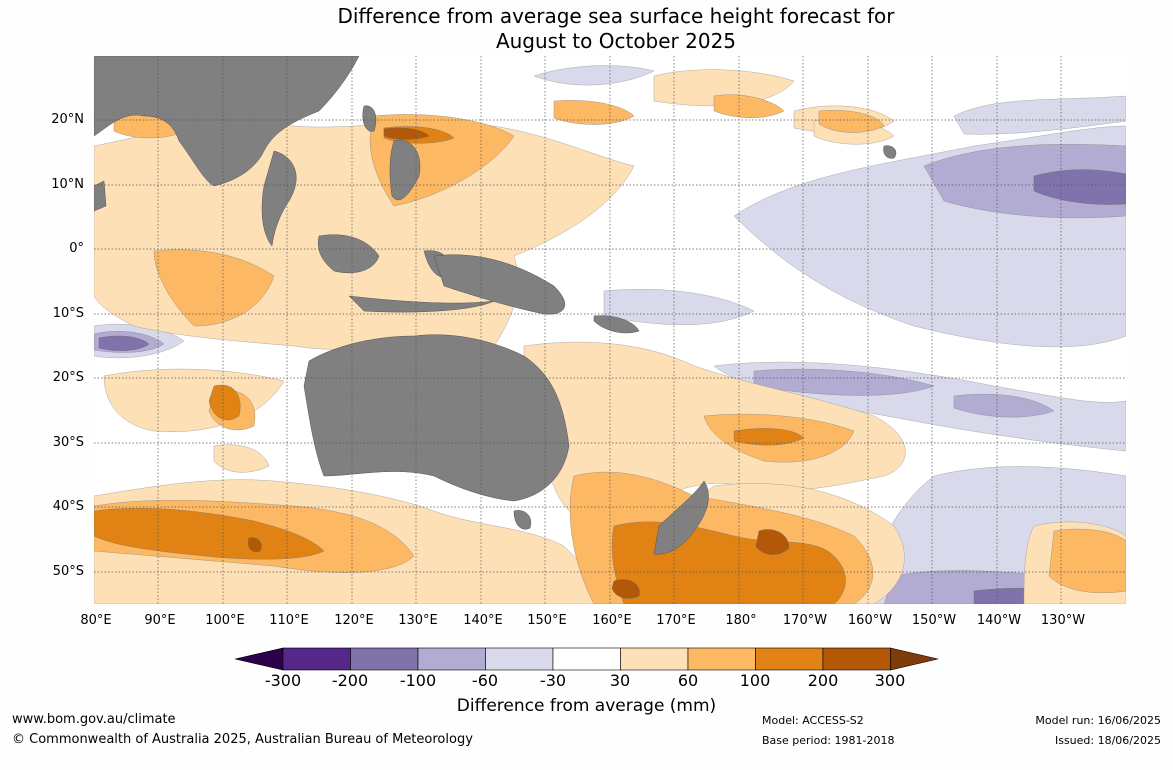 Image resolution: width=1173 pixels, height=770 pixels. I want to click on colorbar-swatch-over, so click(914, 659).